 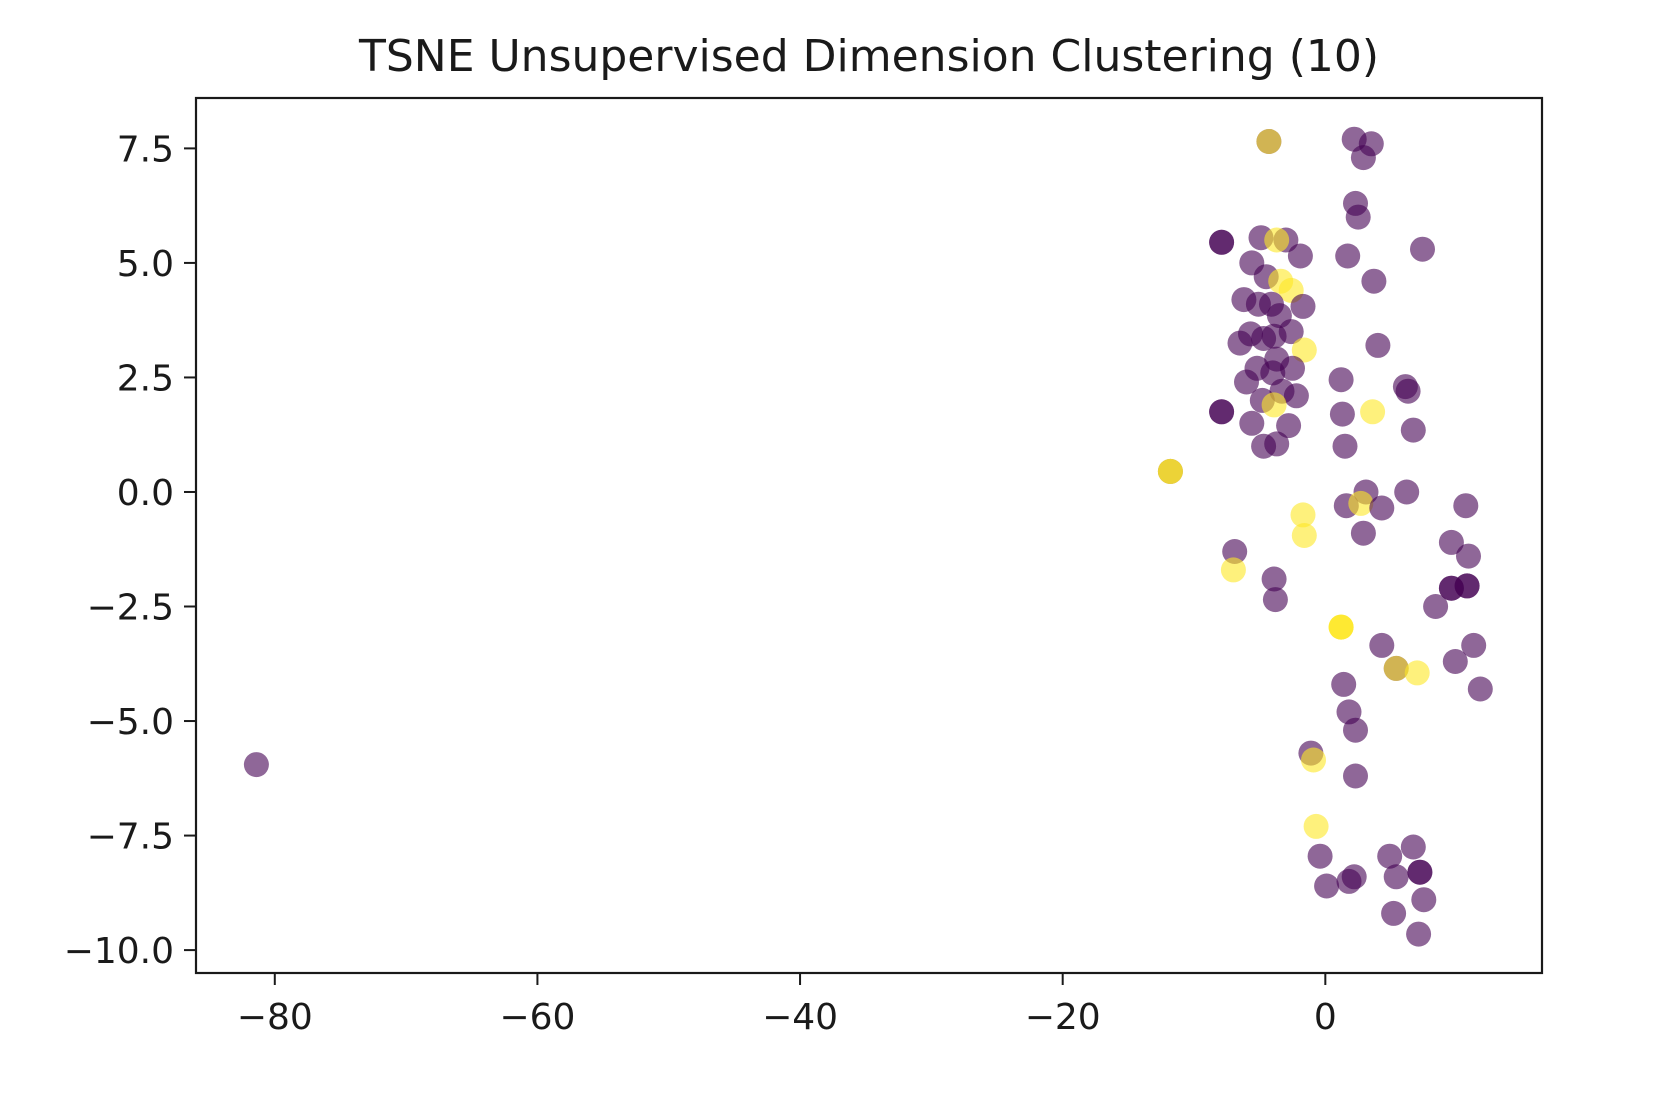 What do you see at coordinates (130, 722) in the screenshot?
I see `y-tick-label-5: −5.0` at bounding box center [130, 722].